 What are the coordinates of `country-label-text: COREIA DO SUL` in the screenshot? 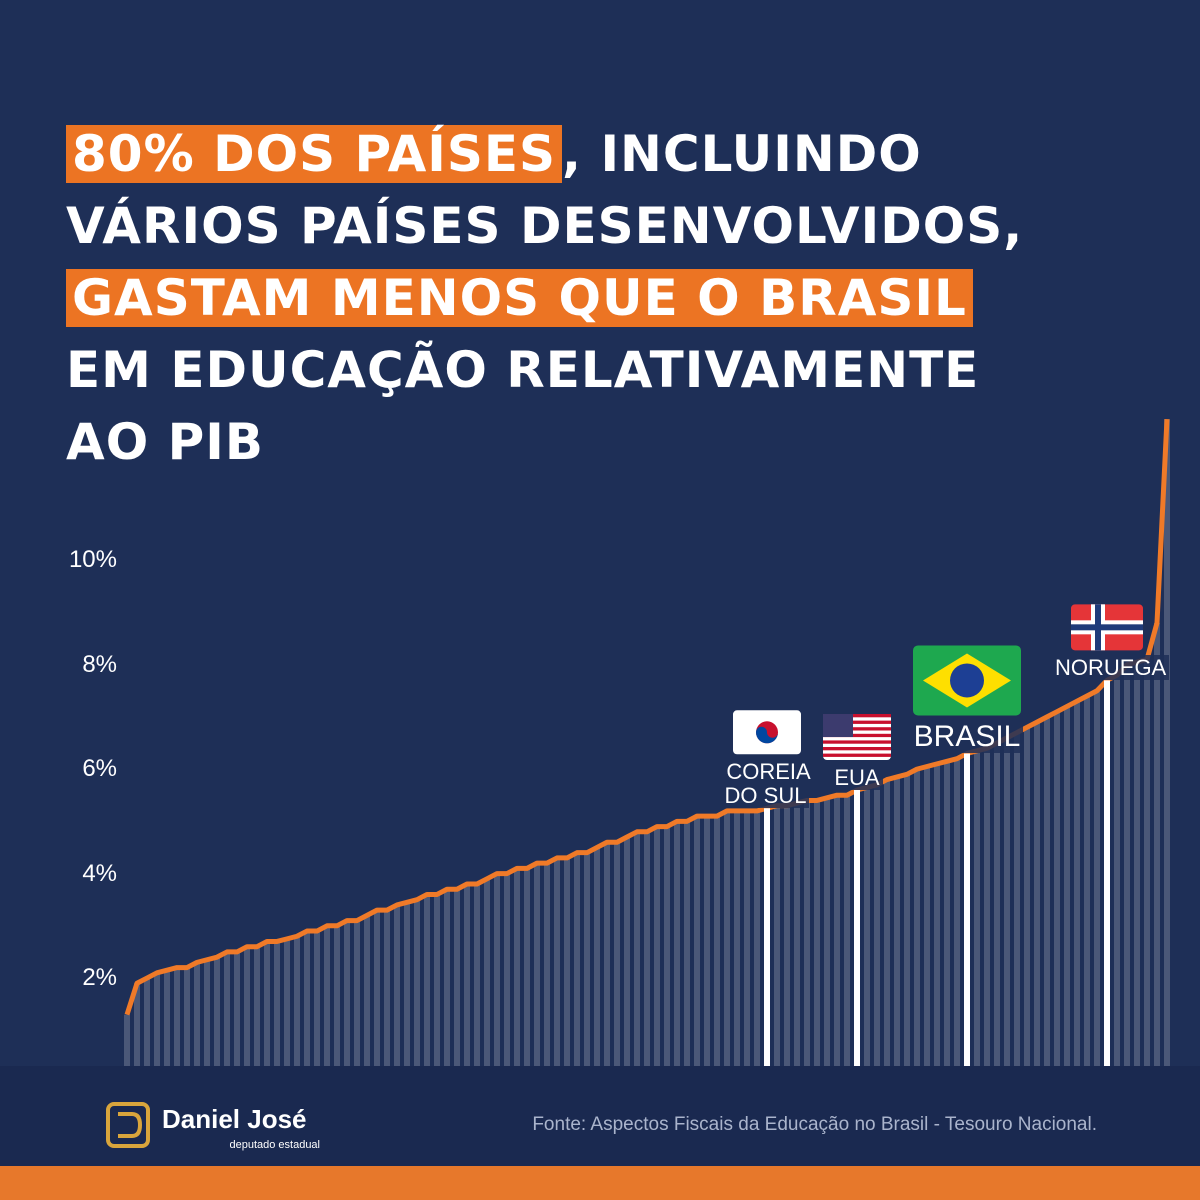 It's located at (767, 784).